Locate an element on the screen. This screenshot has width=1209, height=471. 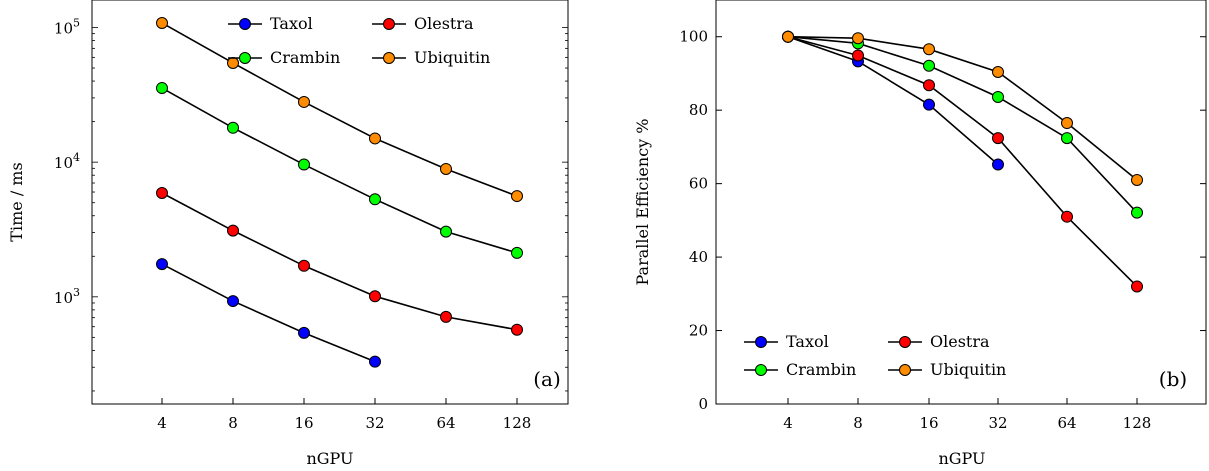
panel-a-legend: Taxol Olestra Crambin Ubiquitin is located at coordinates (359, 40).